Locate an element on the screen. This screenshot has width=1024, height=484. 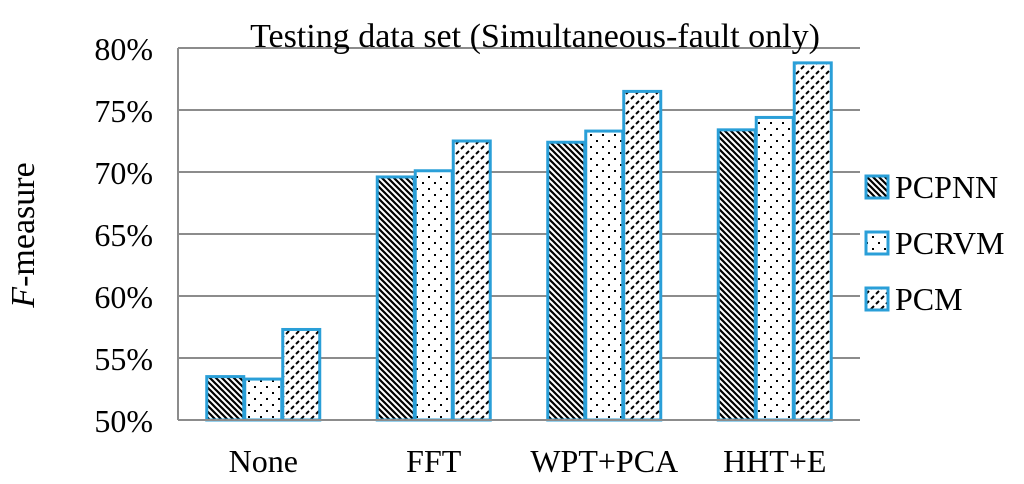
y-axis-label-rest: -measure is located at coordinates (23, 224).